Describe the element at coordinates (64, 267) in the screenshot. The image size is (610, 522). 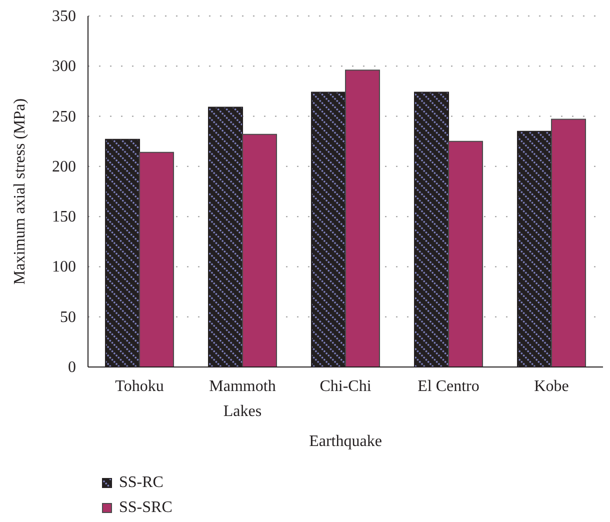
I see `y-tick-label: 100` at that location.